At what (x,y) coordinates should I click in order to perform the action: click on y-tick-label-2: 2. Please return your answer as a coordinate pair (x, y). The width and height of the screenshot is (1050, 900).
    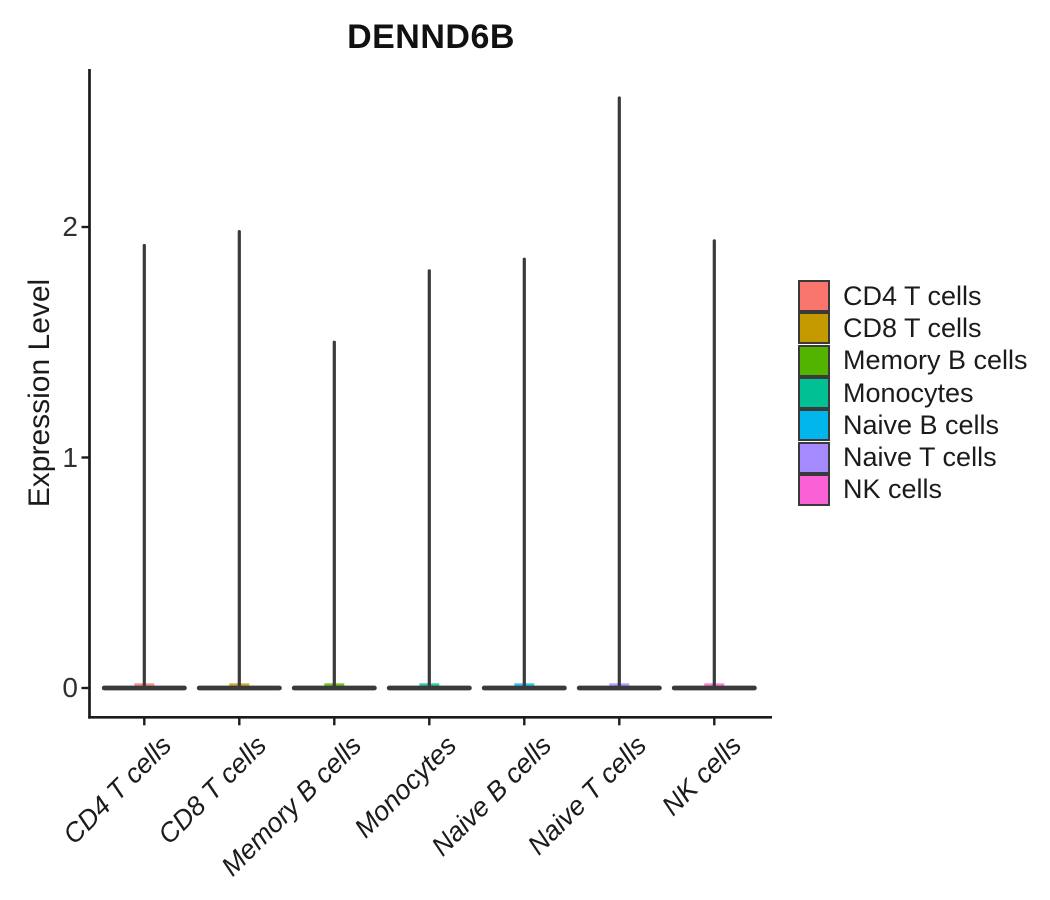
    Looking at the image, I should click on (70, 226).